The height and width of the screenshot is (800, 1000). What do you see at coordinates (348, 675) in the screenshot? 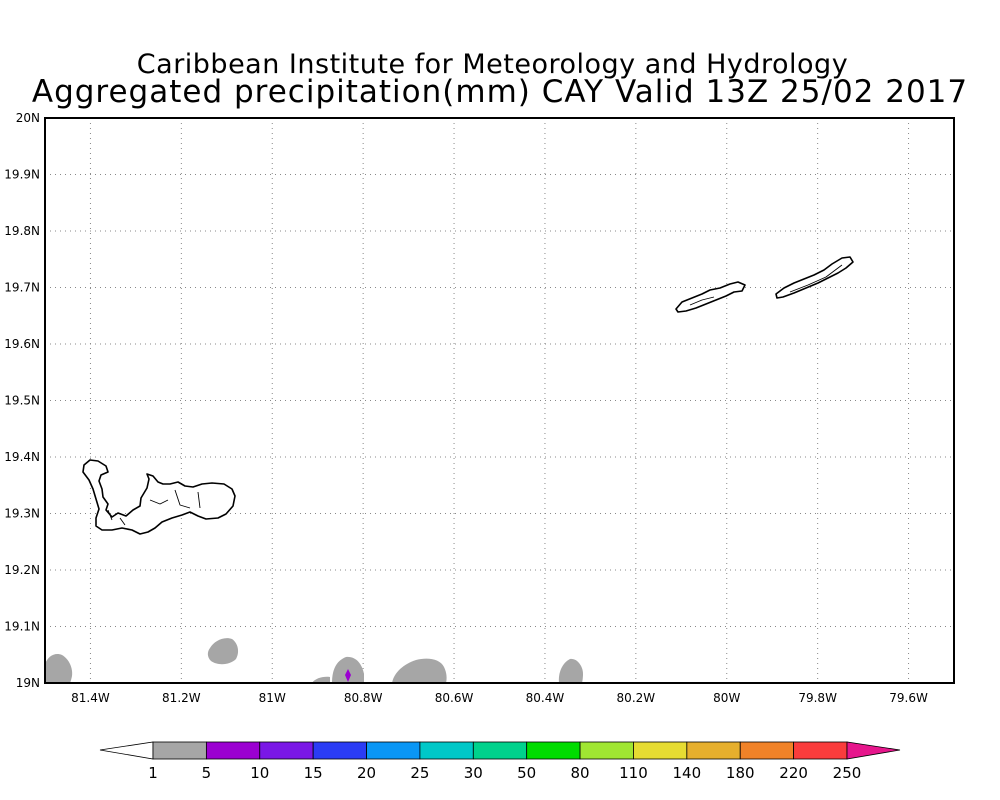
I see `precip-patch-purple` at bounding box center [348, 675].